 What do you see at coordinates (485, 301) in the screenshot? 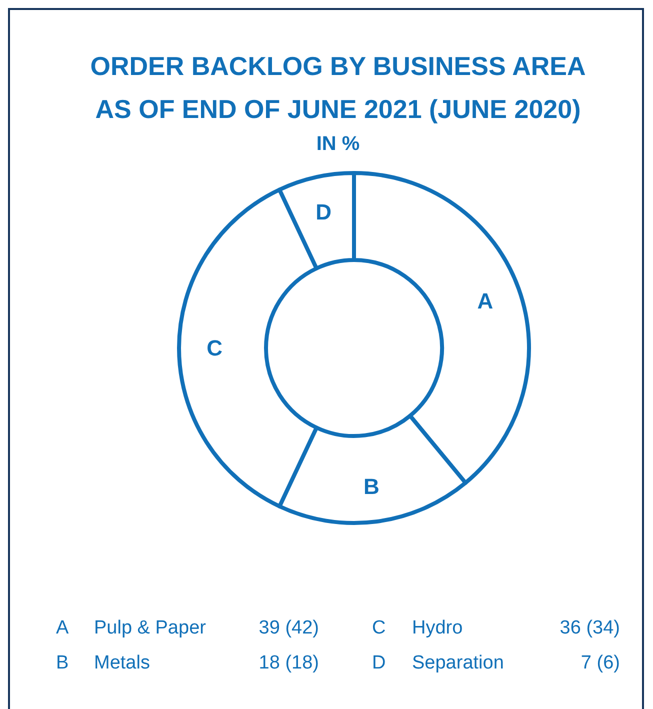
I see `slice-label: A` at bounding box center [485, 301].